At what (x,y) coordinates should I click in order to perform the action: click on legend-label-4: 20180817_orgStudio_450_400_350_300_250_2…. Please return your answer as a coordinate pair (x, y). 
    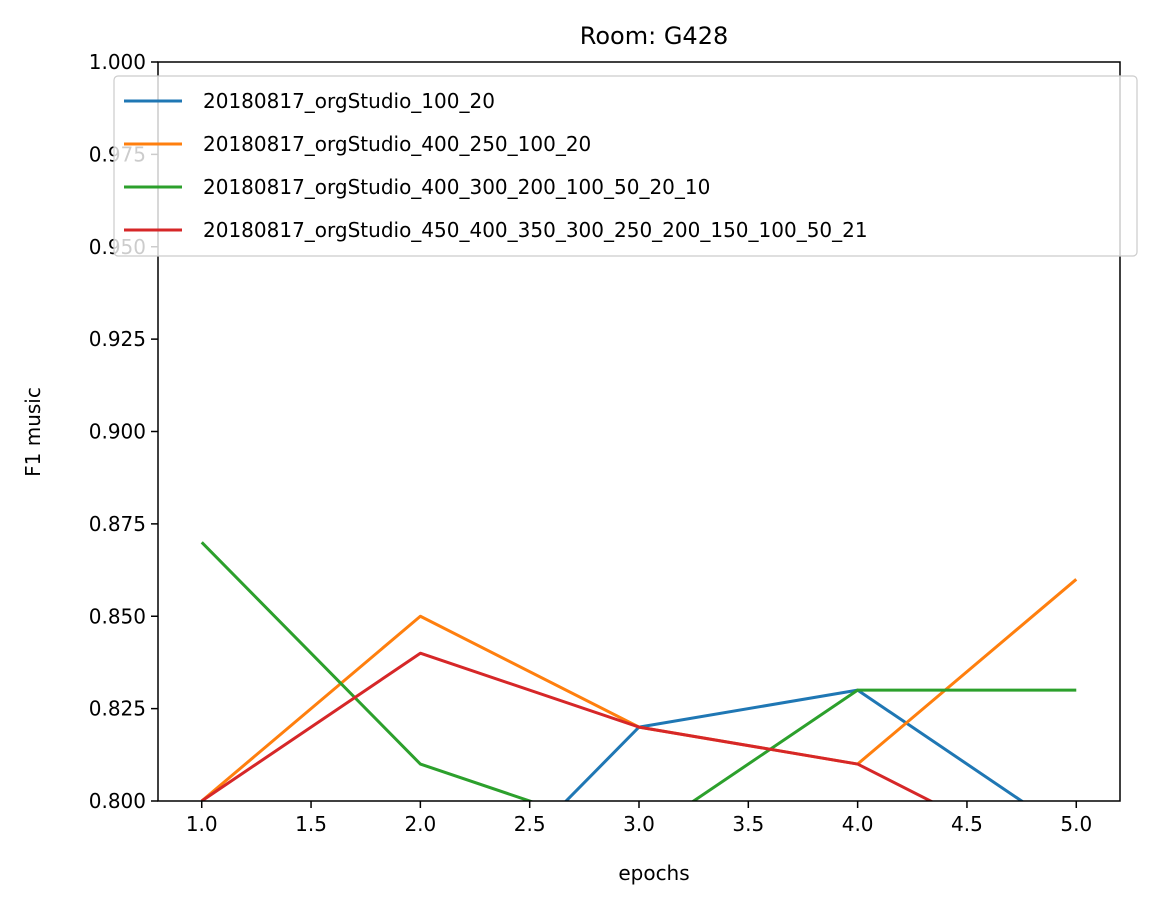
    Looking at the image, I should click on (535, 230).